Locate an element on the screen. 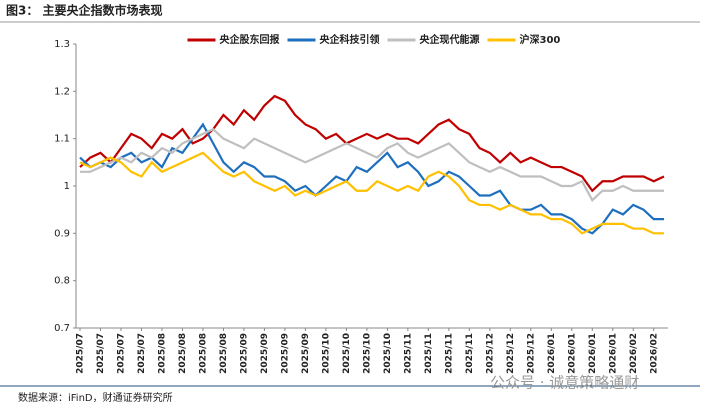 This screenshot has width=725, height=418. chart-title: 图3： 主要央企指数市场表现 is located at coordinates (84, 10).